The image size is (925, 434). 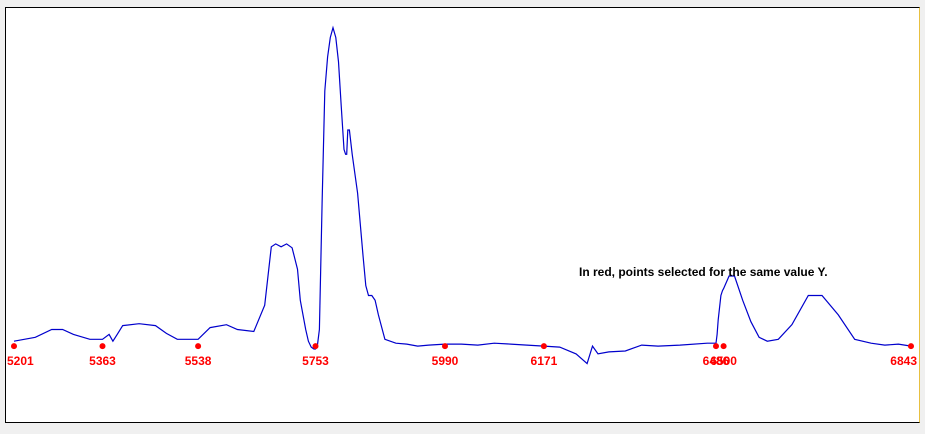 I want to click on x-tick-label: 6171, so click(x=544, y=361).